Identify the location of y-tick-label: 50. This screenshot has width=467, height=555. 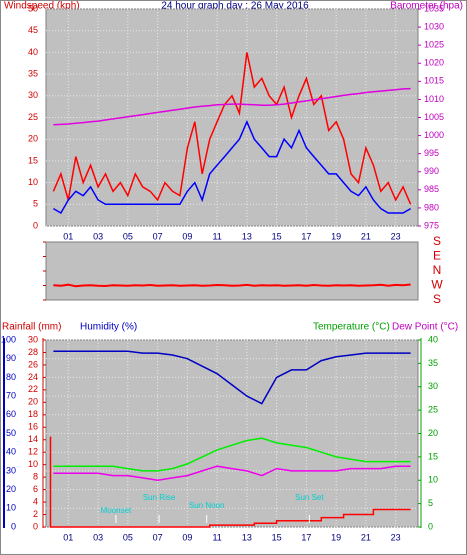
(33, 8).